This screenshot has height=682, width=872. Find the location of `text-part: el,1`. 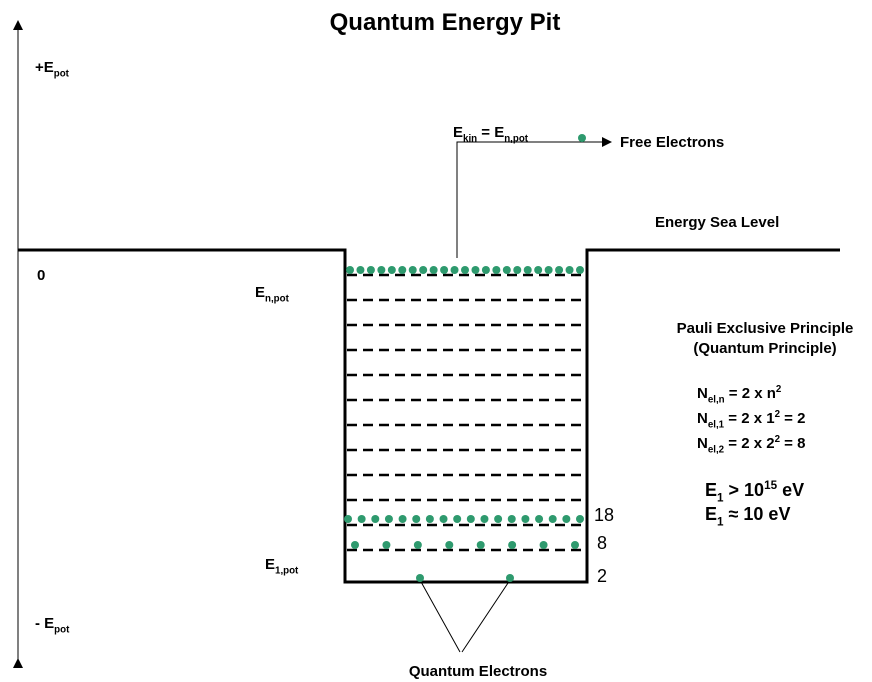

text-part: el,1 is located at coordinates (716, 425).